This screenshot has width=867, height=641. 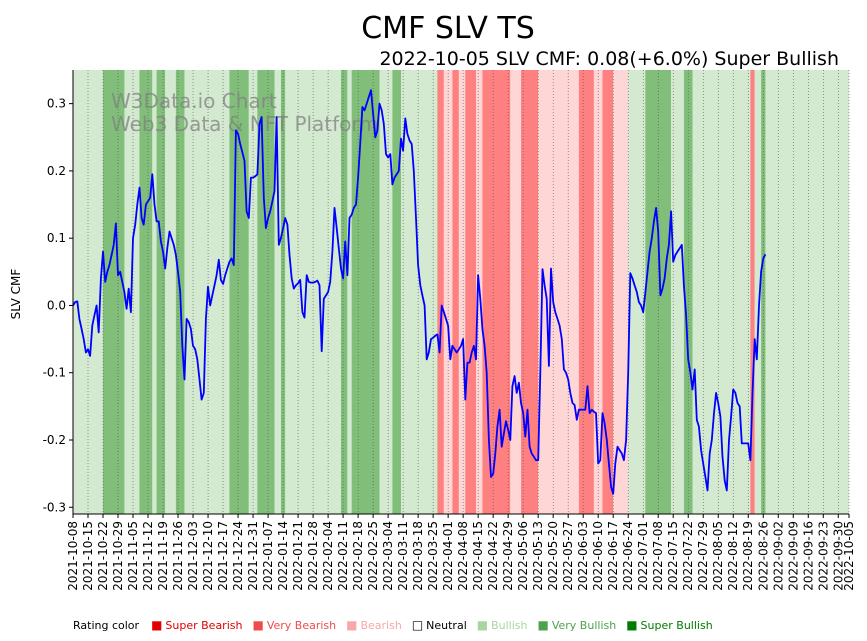 I want to click on watermark: W3Data.io Chart Web3 Data & NFT Platform, so click(x=245, y=112).